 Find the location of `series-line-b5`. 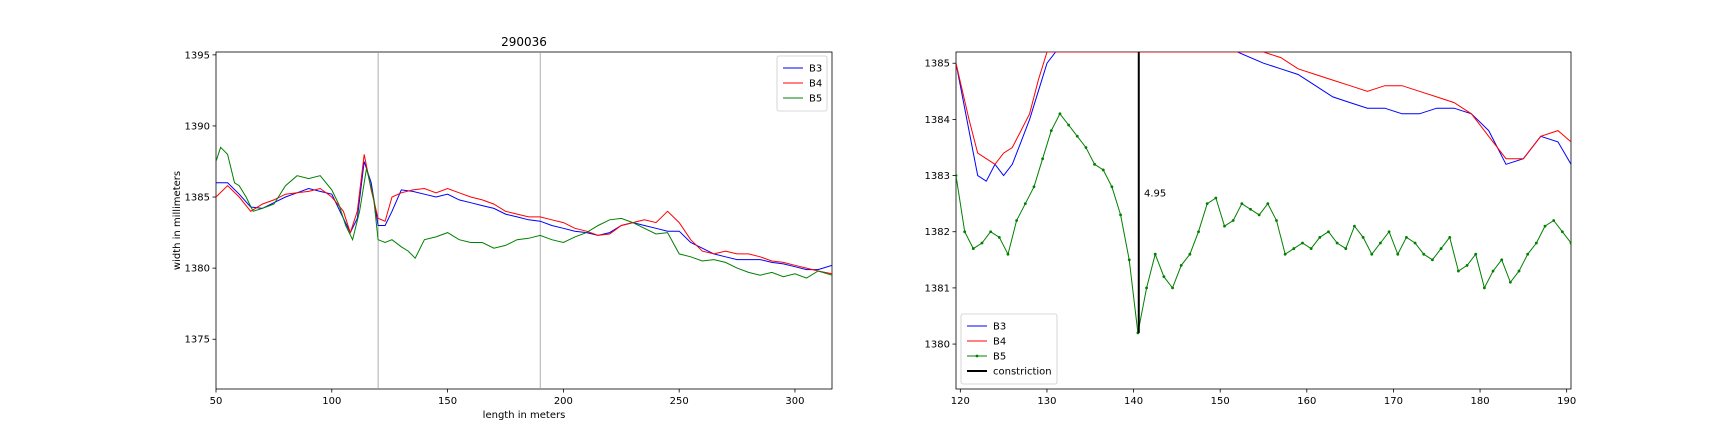

series-line-b5 is located at coordinates (524, 212).